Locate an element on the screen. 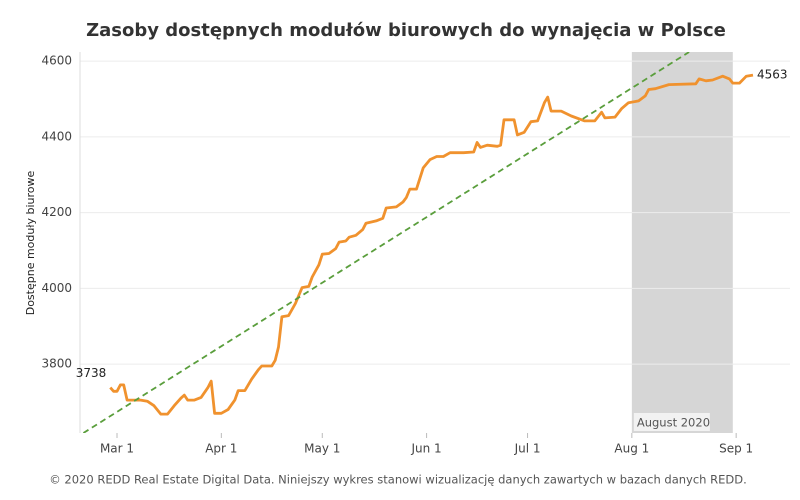  x-tick-label: Jun 1 is located at coordinates (425, 449).